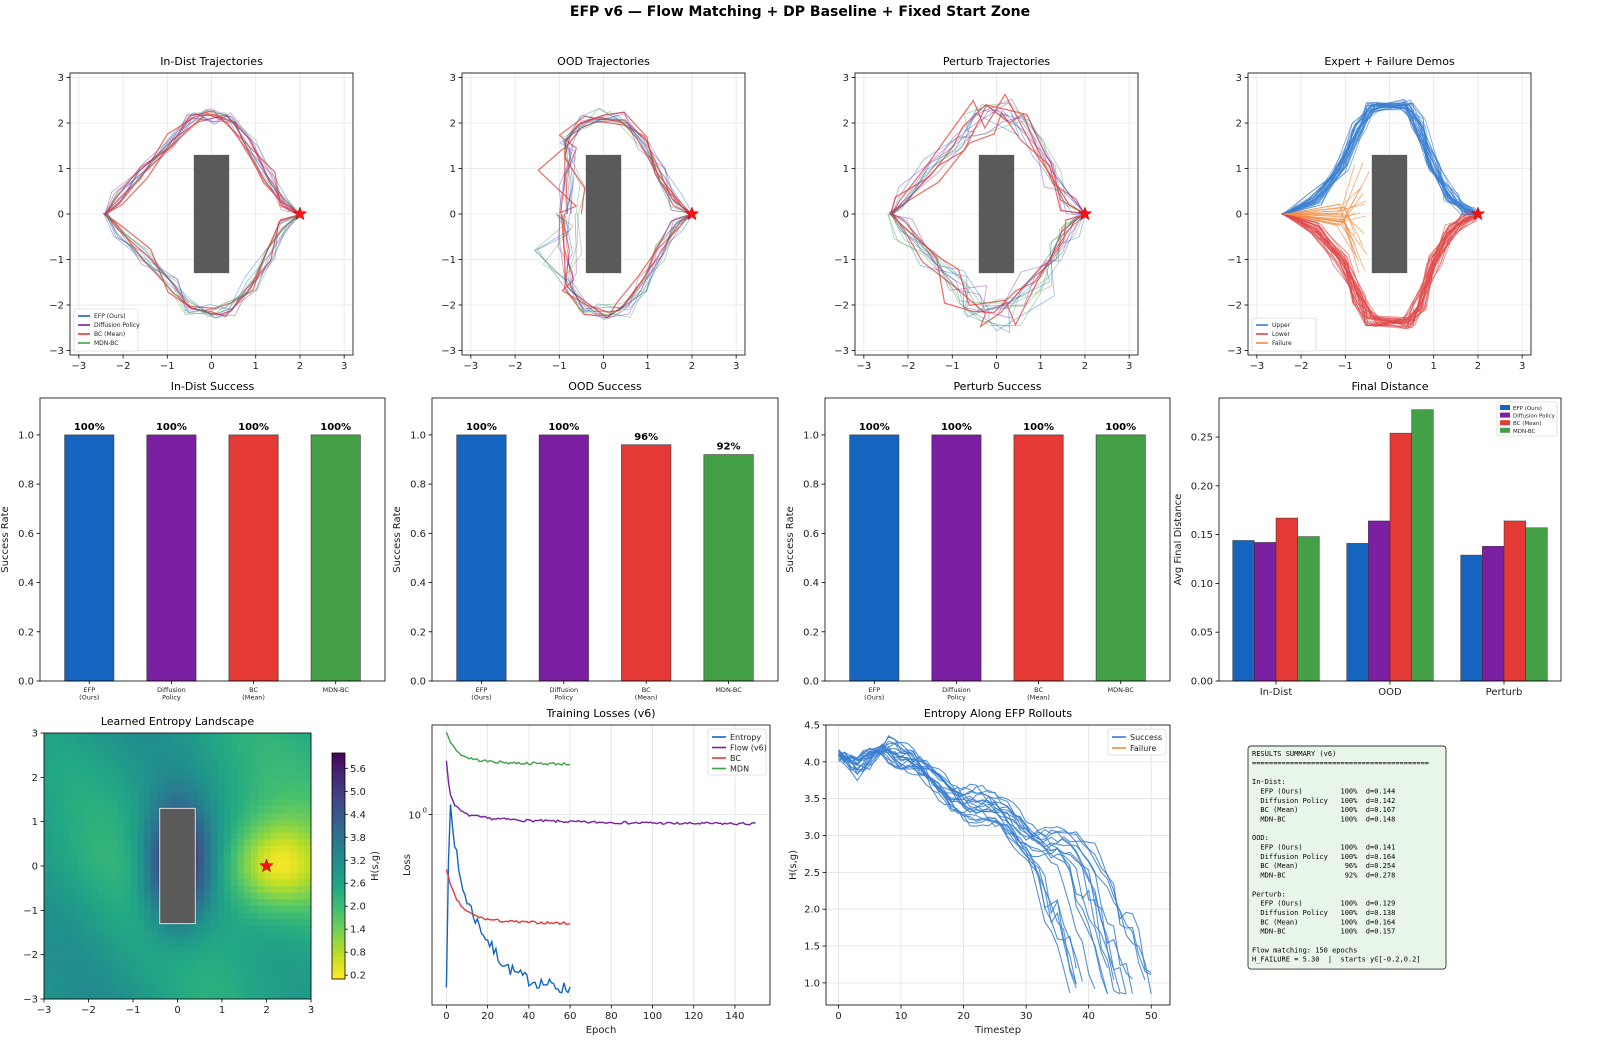 Image resolution: width=1600 pixels, height=1062 pixels. Describe the element at coordinates (30, 955) in the screenshot. I see `y-tick-label: −2` at that location.